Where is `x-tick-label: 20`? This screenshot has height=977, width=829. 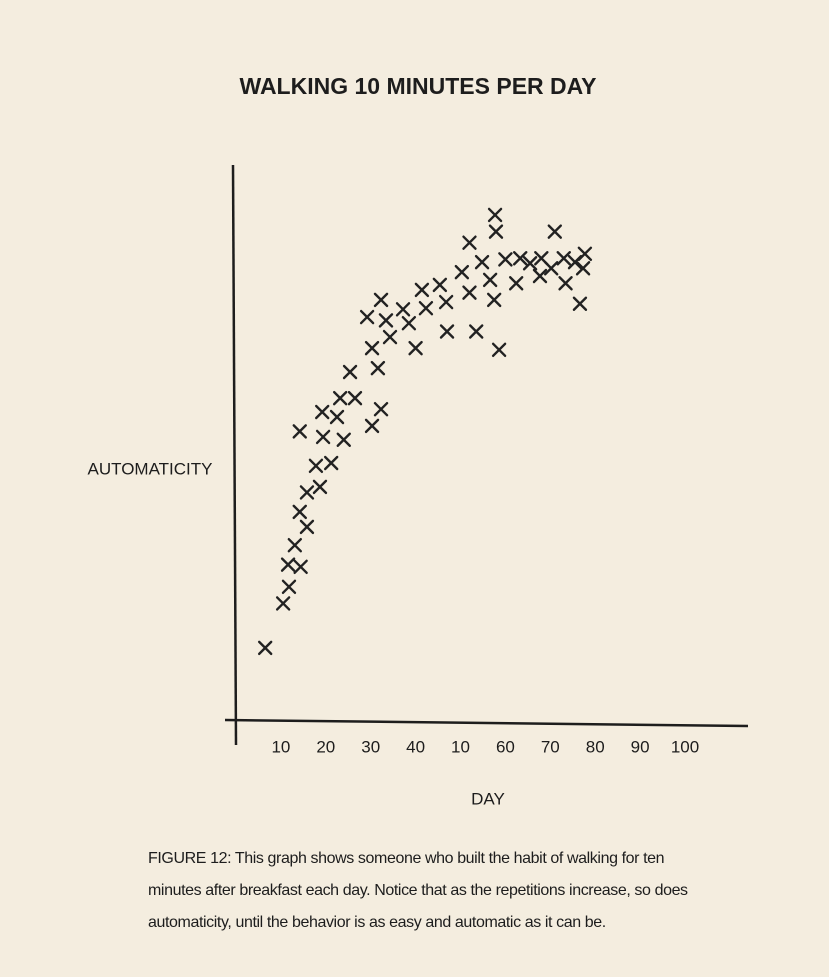
x-tick-label: 20 is located at coordinates (325, 746).